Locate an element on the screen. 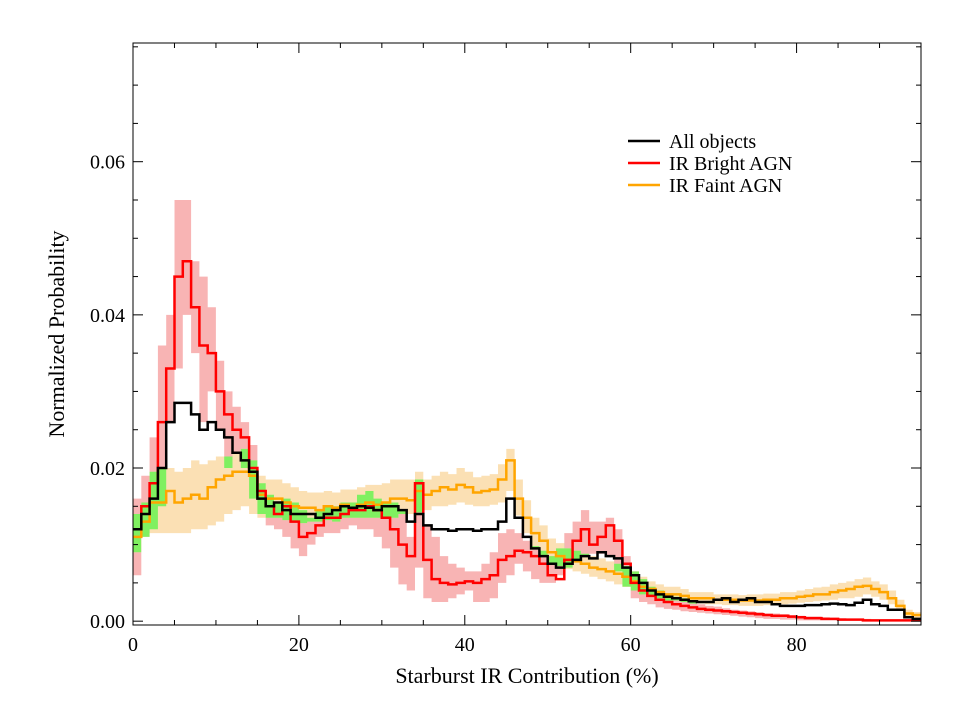 Image resolution: width=961 pixels, height=708 pixels. legend: All objects IR Bright AGN IR Faint AGN is located at coordinates (710, 164).